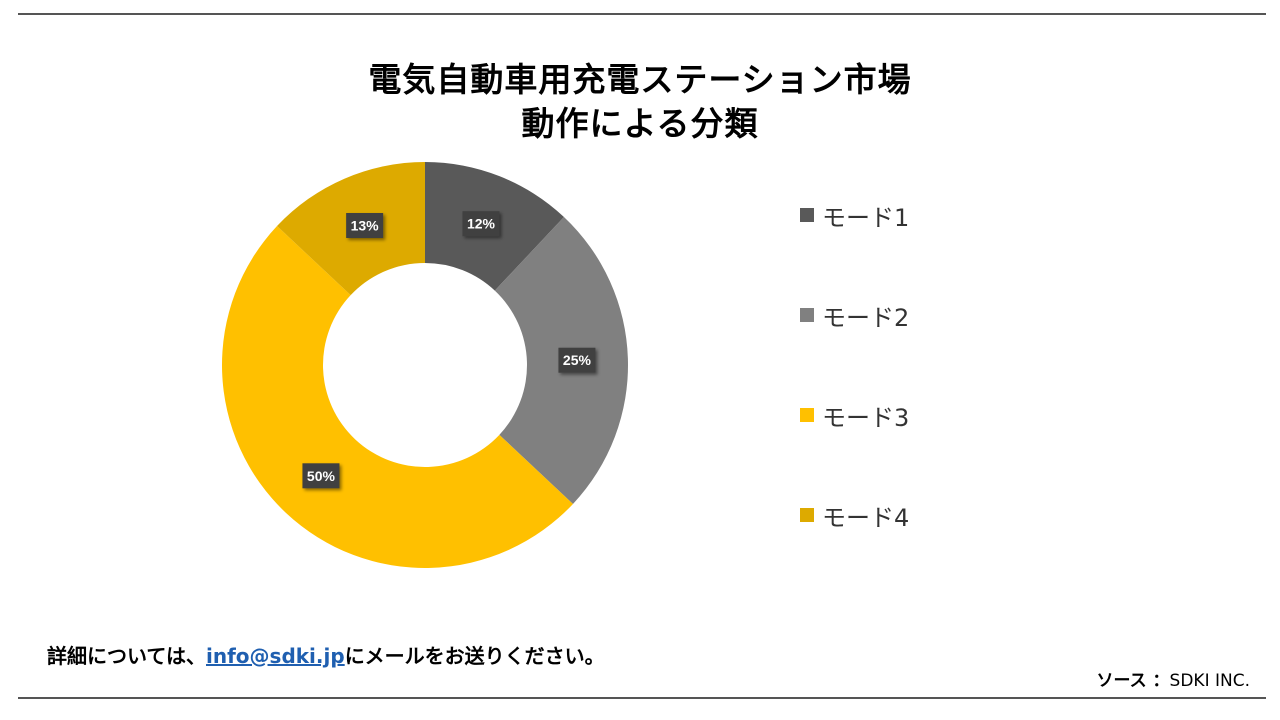  I want to click on chart-legend: モード1 モード2 モード3 モード4, so click(910, 370).